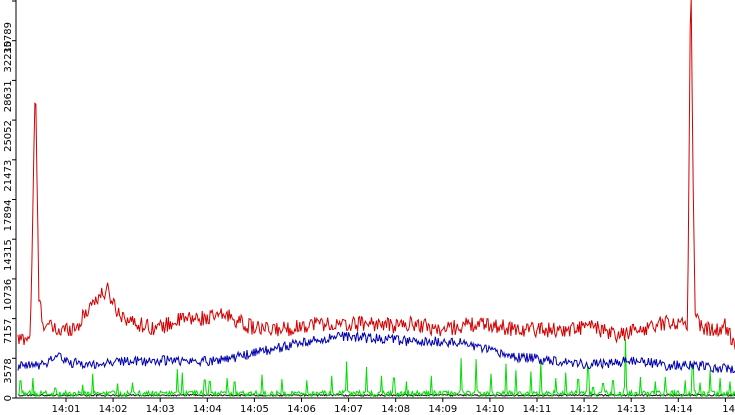  What do you see at coordinates (66, 409) in the screenshot?
I see `x-tick-label: 14:01` at bounding box center [66, 409].